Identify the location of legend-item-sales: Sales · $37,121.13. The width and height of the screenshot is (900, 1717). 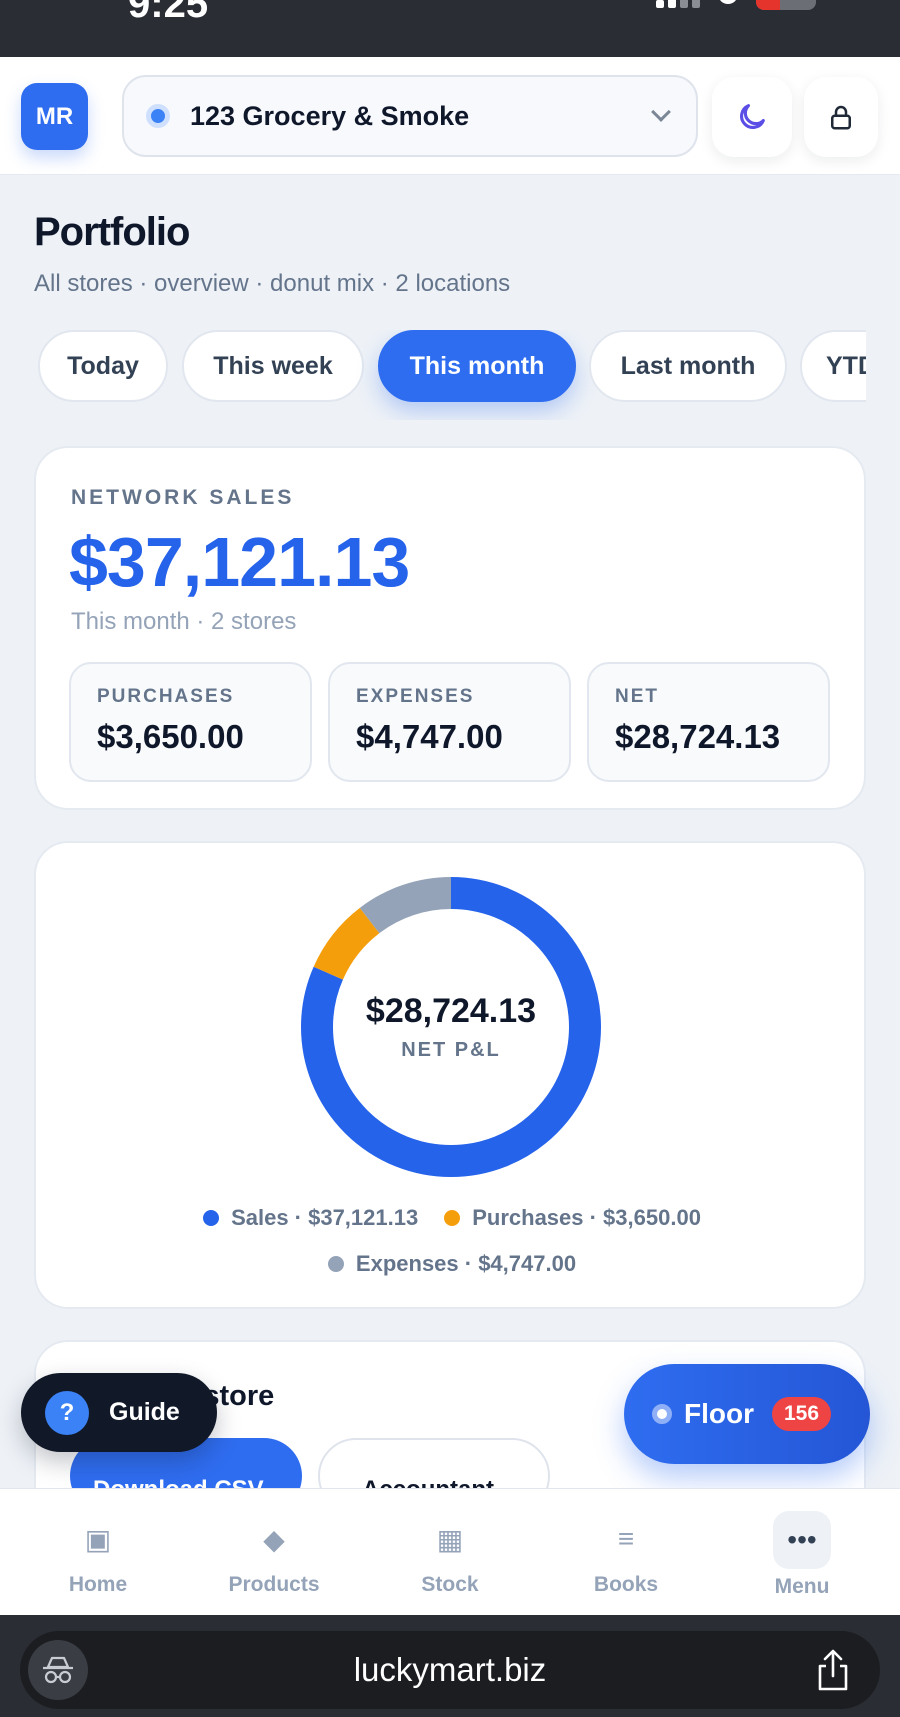
(310, 1218).